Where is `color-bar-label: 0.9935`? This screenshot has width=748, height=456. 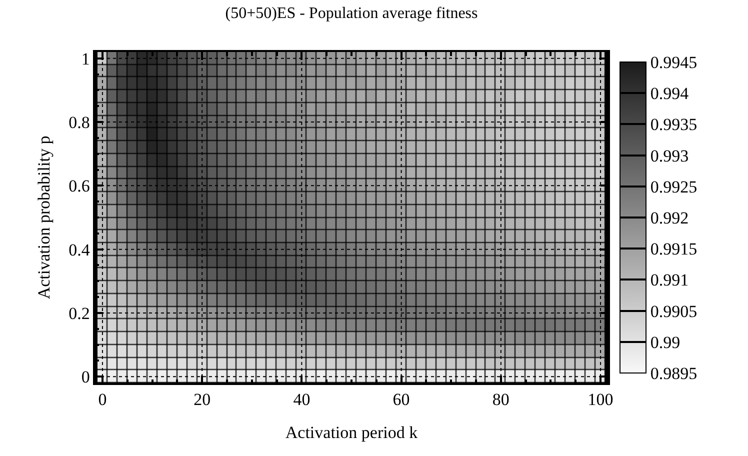 color-bar-label: 0.9935 is located at coordinates (674, 124).